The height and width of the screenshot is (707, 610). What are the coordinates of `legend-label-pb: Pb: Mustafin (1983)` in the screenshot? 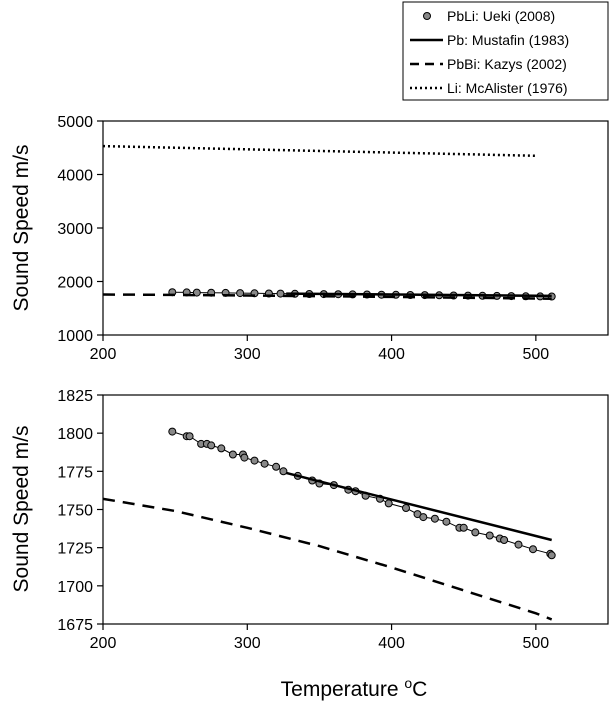 It's located at (508, 40).